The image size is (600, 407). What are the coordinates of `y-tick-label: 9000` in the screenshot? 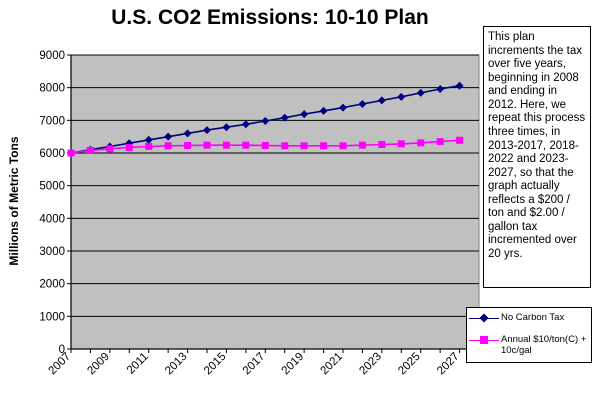 It's located at (52, 56).